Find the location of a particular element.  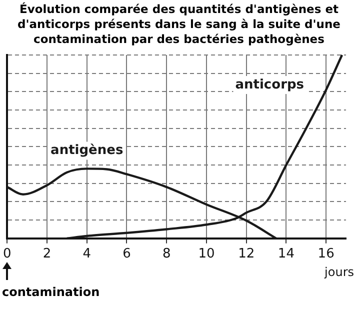

chart-title: Évolution comparée des quantités d'antigènes et d'anticorps présents dans le sang à la suite d'une contamination par des bactéries pathogènes is located at coordinates (179, 24).